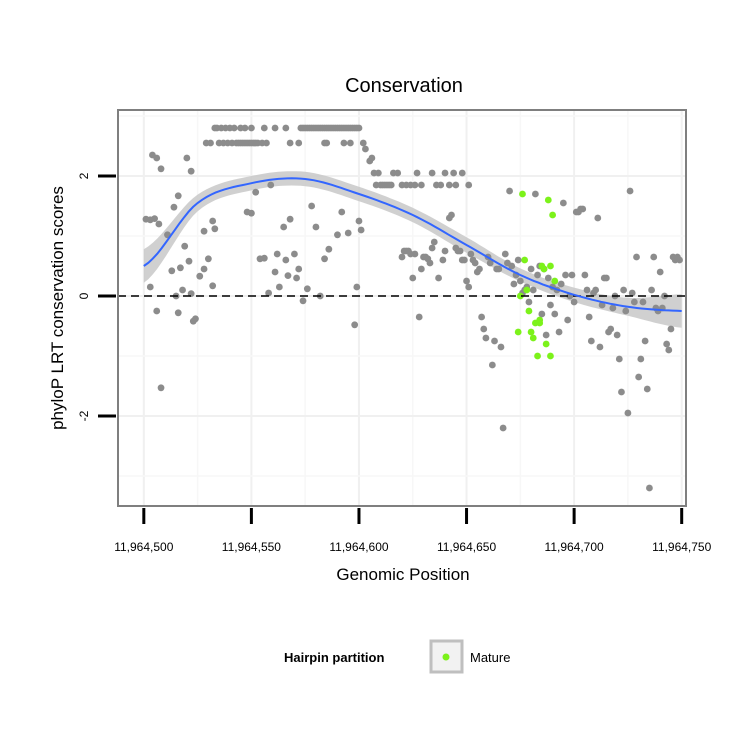  I want to click on y-tick-label: 0, so click(84, 295).